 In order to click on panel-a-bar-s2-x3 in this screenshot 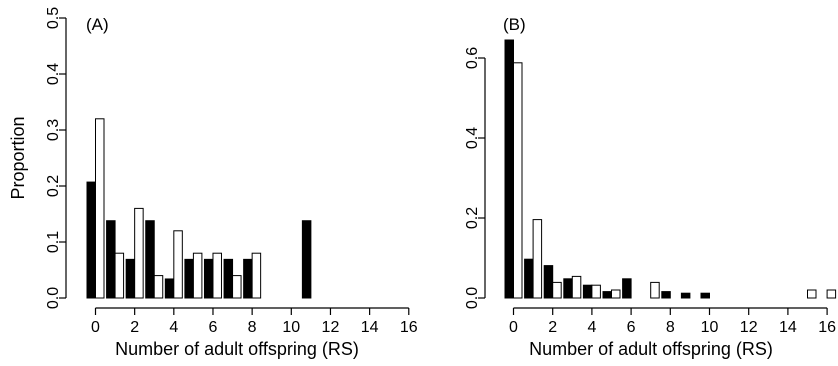, I will do `click(158, 287)`.